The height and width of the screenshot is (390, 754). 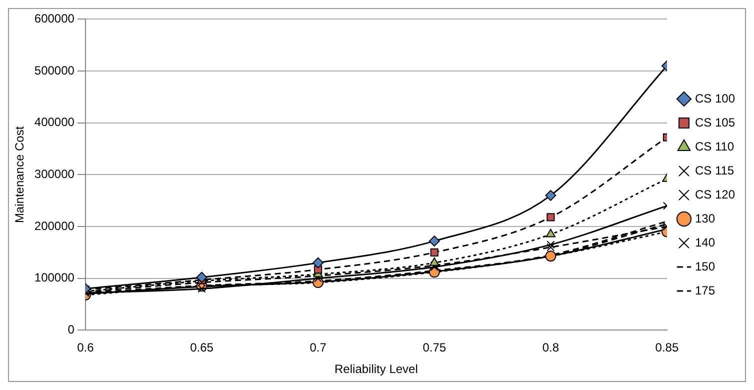 I want to click on y-axis-title: Maintenance Cost, so click(x=19, y=175).